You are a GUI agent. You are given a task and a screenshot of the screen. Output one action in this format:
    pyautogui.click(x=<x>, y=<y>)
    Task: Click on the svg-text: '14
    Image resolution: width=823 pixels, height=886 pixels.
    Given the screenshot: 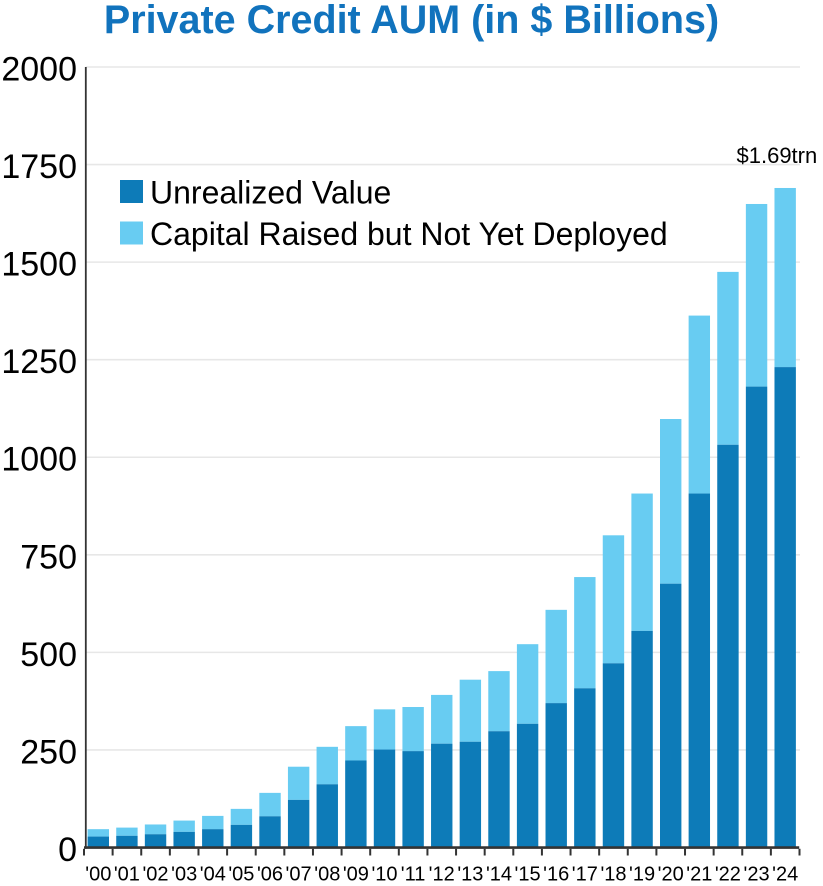 What is the action you would take?
    pyautogui.click(x=499, y=875)
    